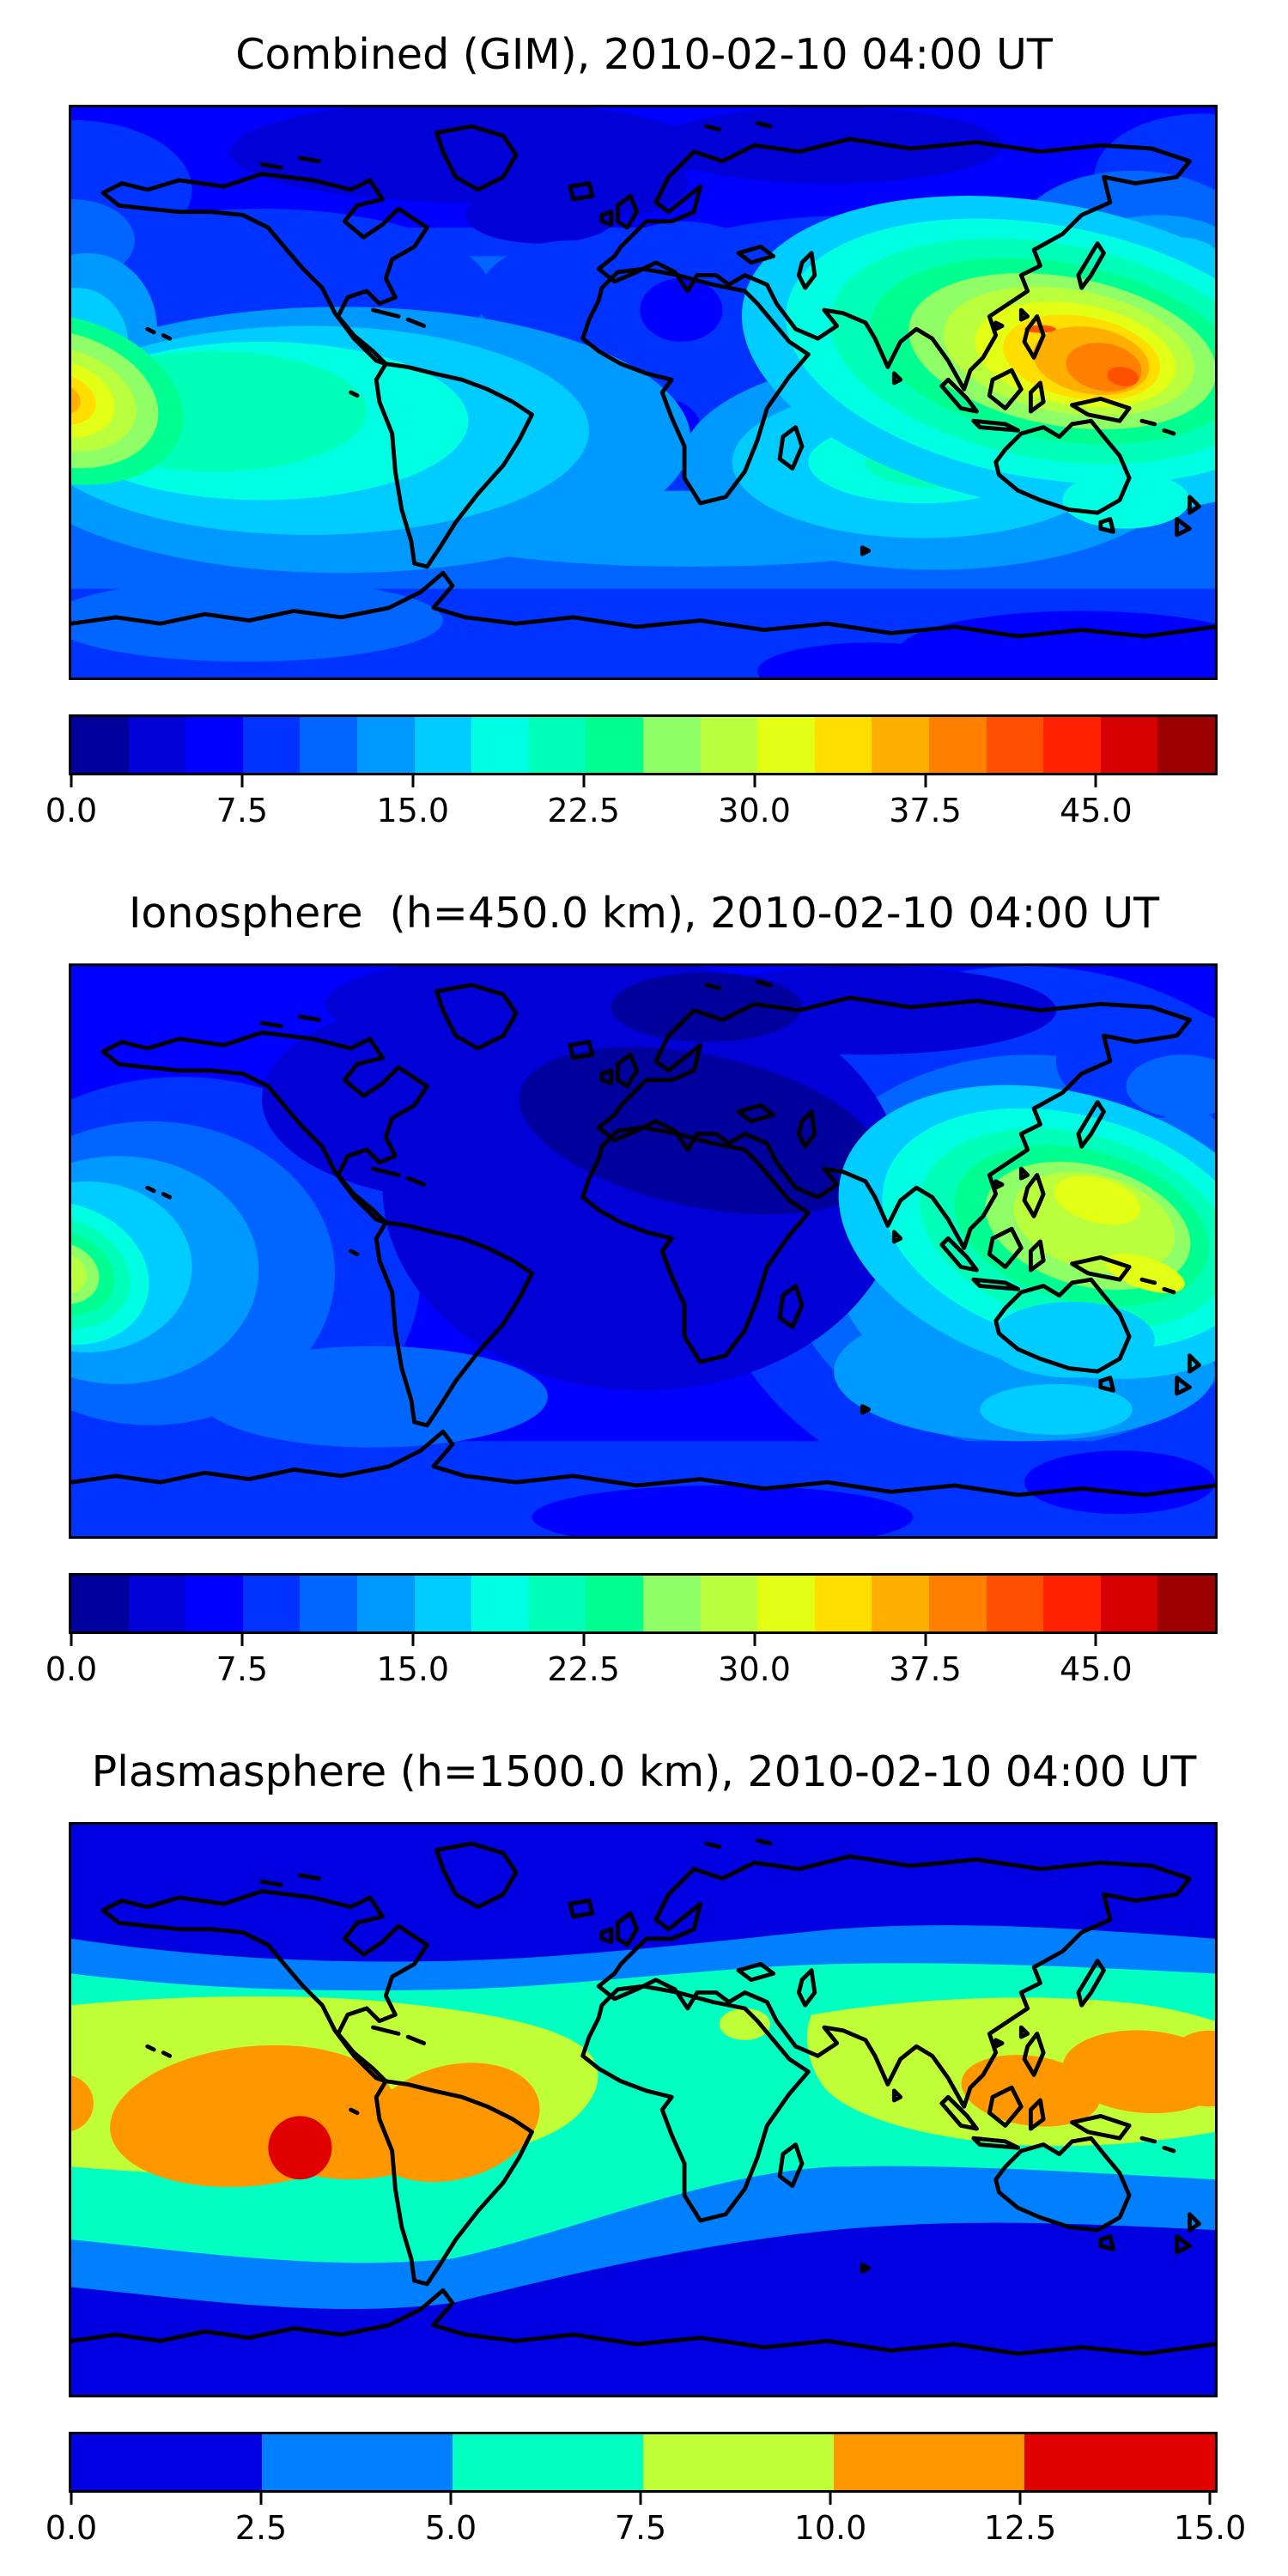 This screenshot has height=2576, width=1288. I want to click on panel-combined-colorbar-labels: 0.0 7.5 15.0 22.5 30.0 37.5 45.0, so click(630, 810).